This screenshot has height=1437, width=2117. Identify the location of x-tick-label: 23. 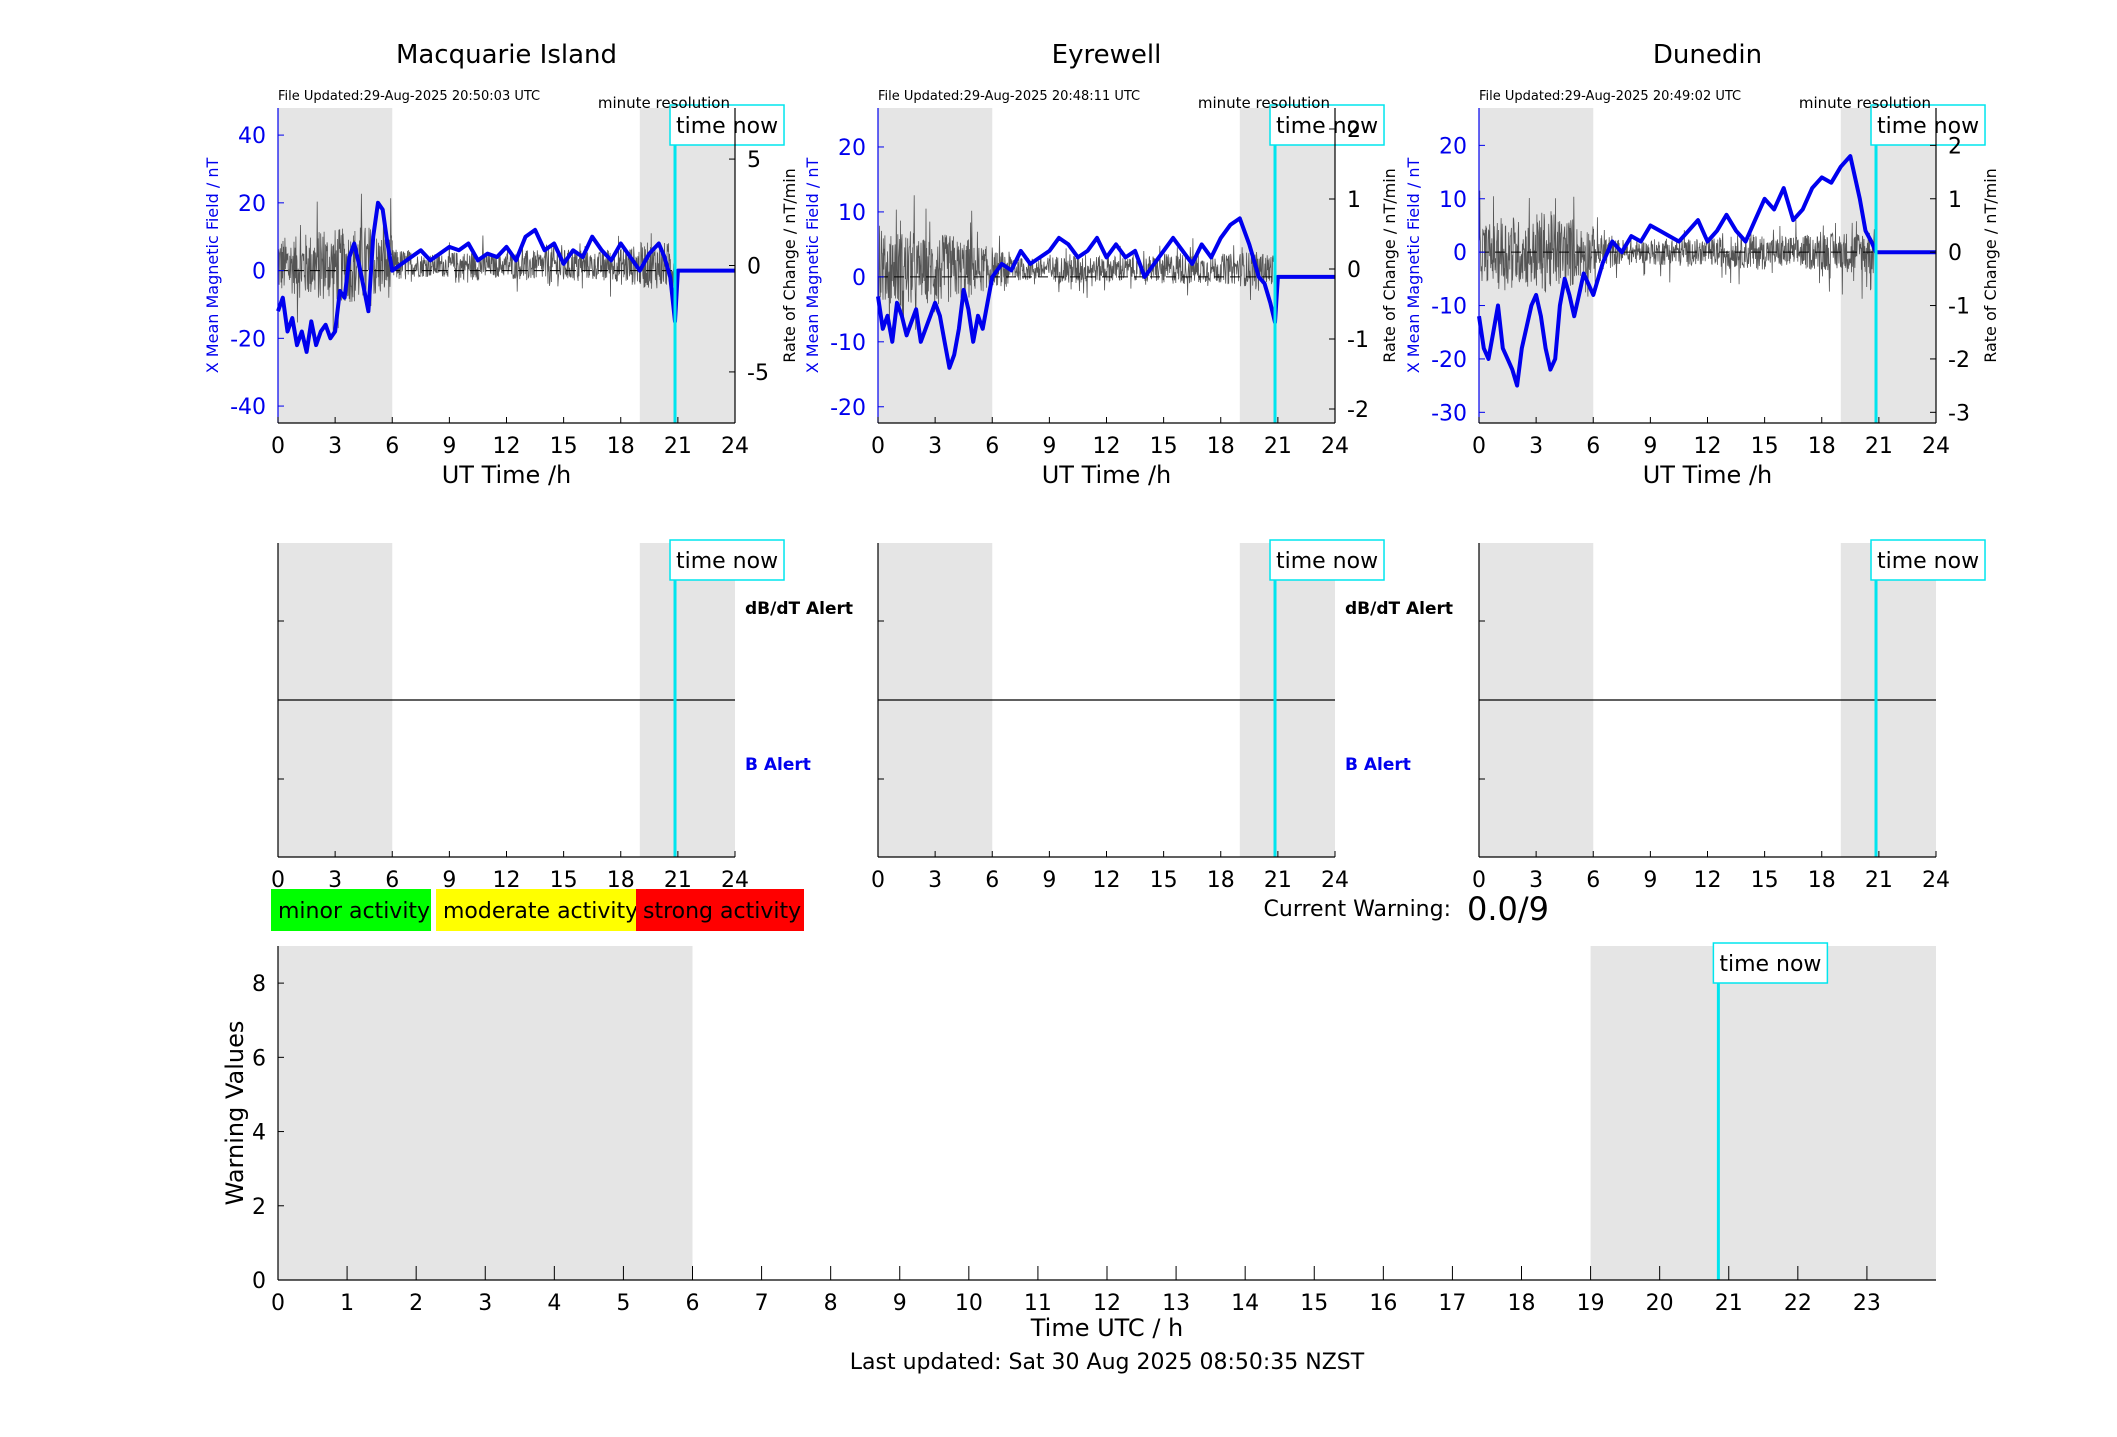
(1867, 1303).